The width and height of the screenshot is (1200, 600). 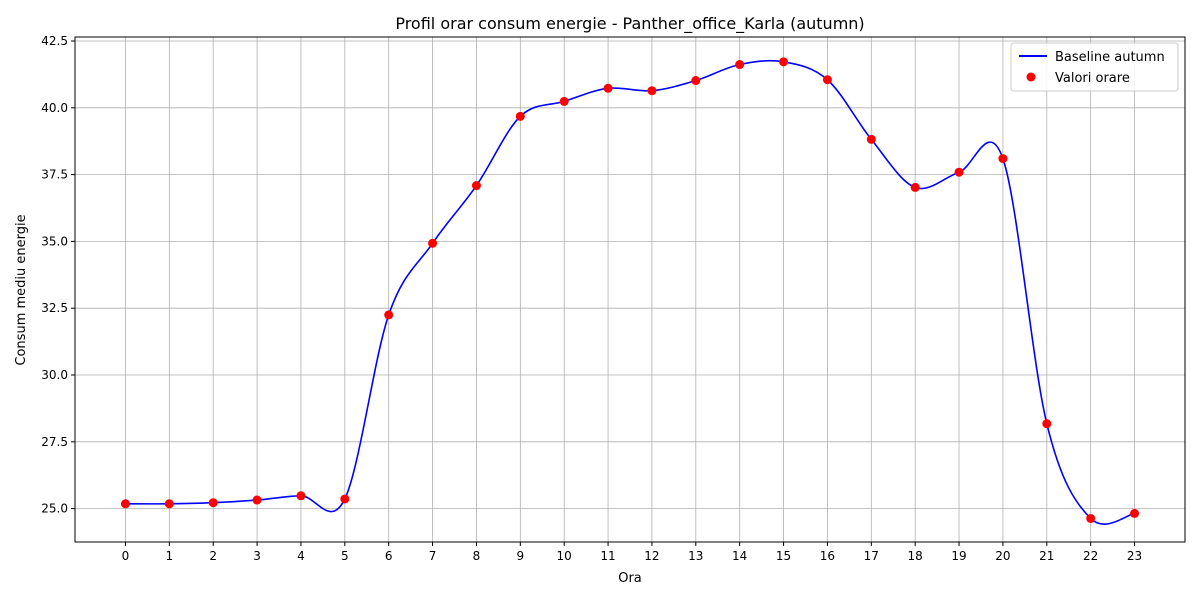 What do you see at coordinates (1046, 556) in the screenshot?
I see `x-tick-label: 21` at bounding box center [1046, 556].